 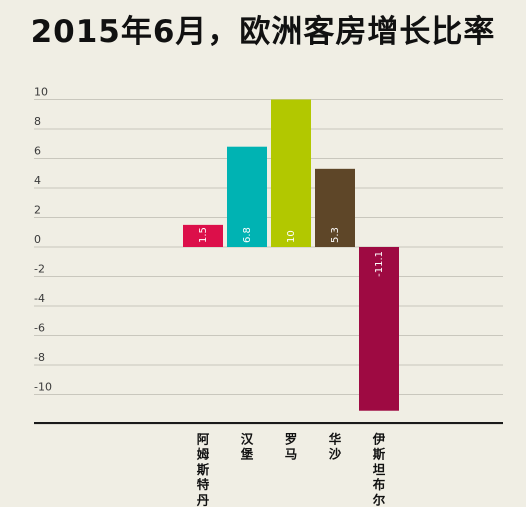 I want to click on category-label: 伊斯坦布尔, so click(x=379, y=469).